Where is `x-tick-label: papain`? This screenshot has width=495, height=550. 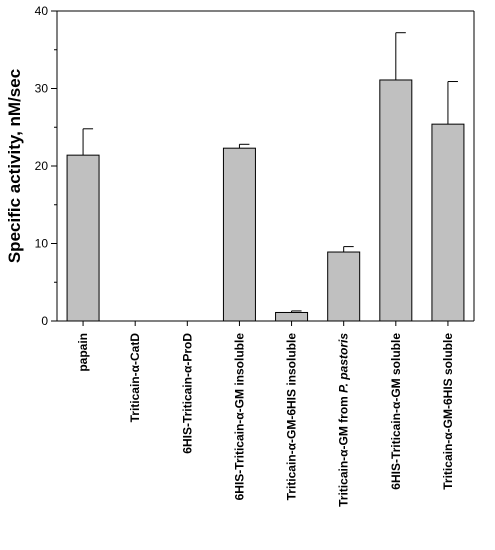
x-tick-label: papain is located at coordinates (83, 352).